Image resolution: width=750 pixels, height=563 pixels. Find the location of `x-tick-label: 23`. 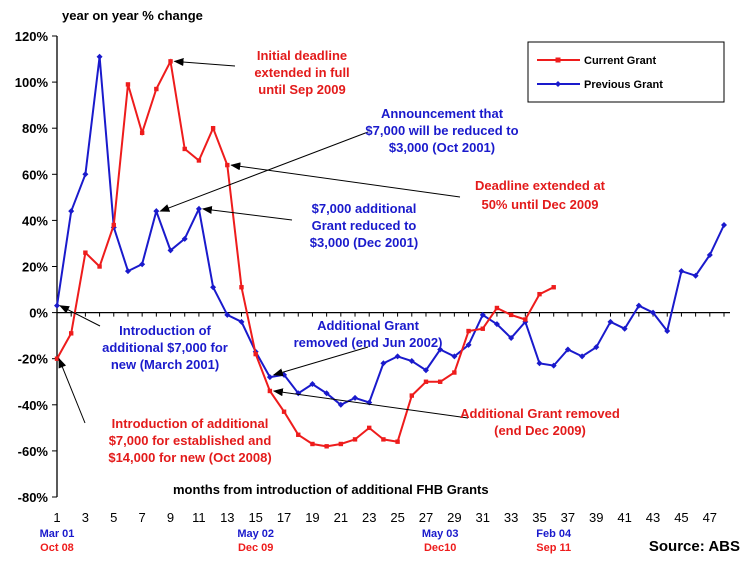

x-tick-label: 23 is located at coordinates (369, 517).